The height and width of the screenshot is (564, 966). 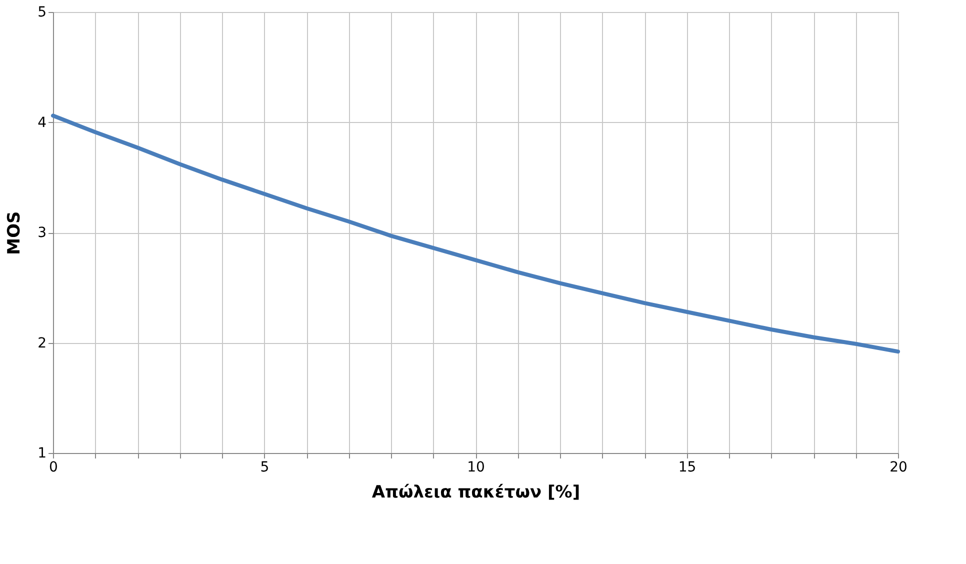 I want to click on y-tick-label: 5, so click(x=42, y=12).